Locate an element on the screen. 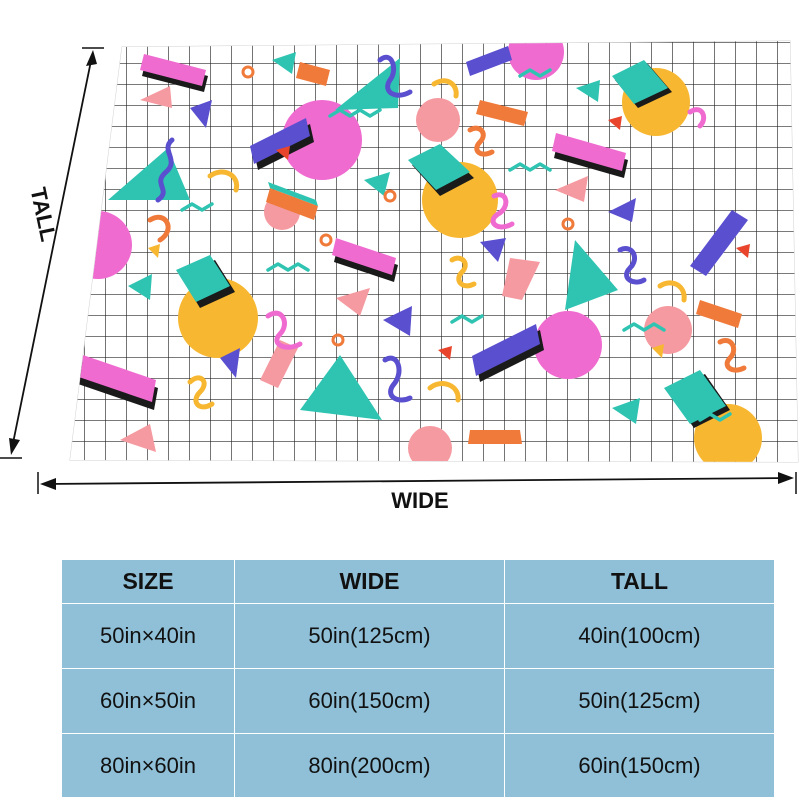 This screenshot has width=800, height=800. table-cell-wide: 50in(125cm) is located at coordinates (369, 636).